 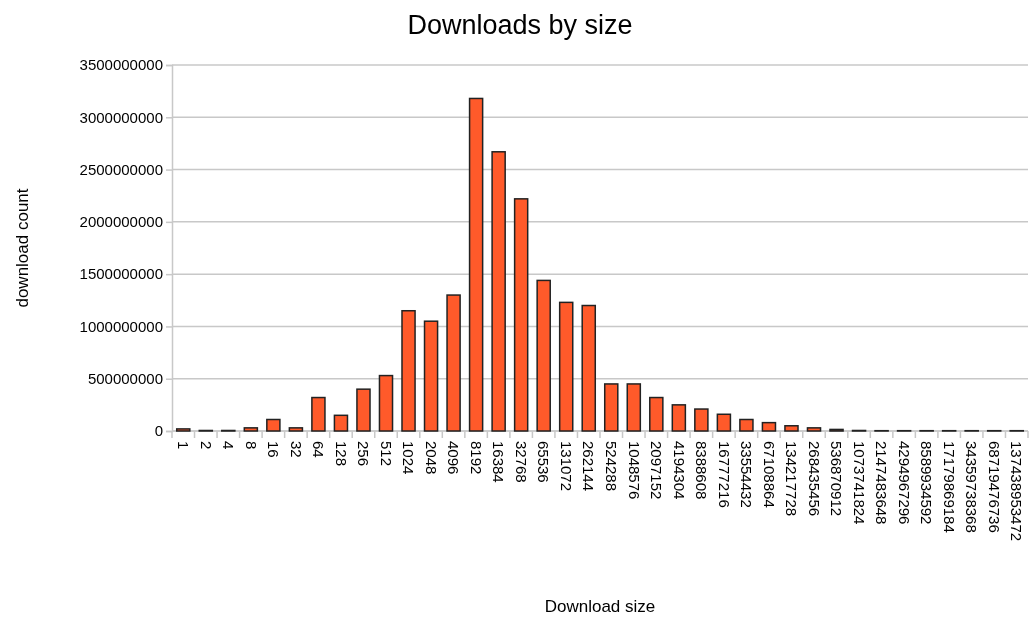 What do you see at coordinates (409, 458) in the screenshot?
I see `x-tick-label: 1024` at bounding box center [409, 458].